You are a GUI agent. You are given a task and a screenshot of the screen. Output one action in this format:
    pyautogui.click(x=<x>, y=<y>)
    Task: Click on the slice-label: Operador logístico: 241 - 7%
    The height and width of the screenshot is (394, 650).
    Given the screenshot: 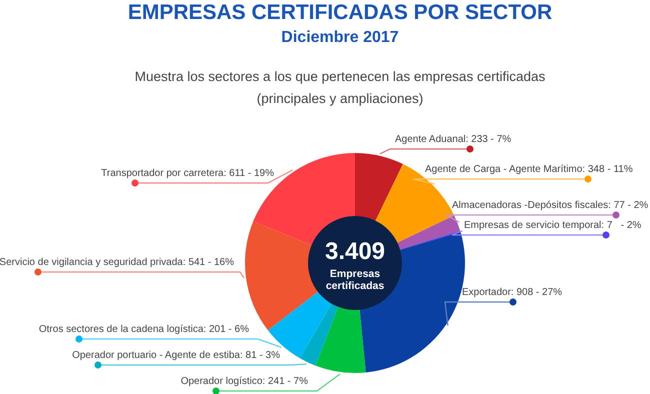 What is the action you would take?
    pyautogui.click(x=244, y=381)
    